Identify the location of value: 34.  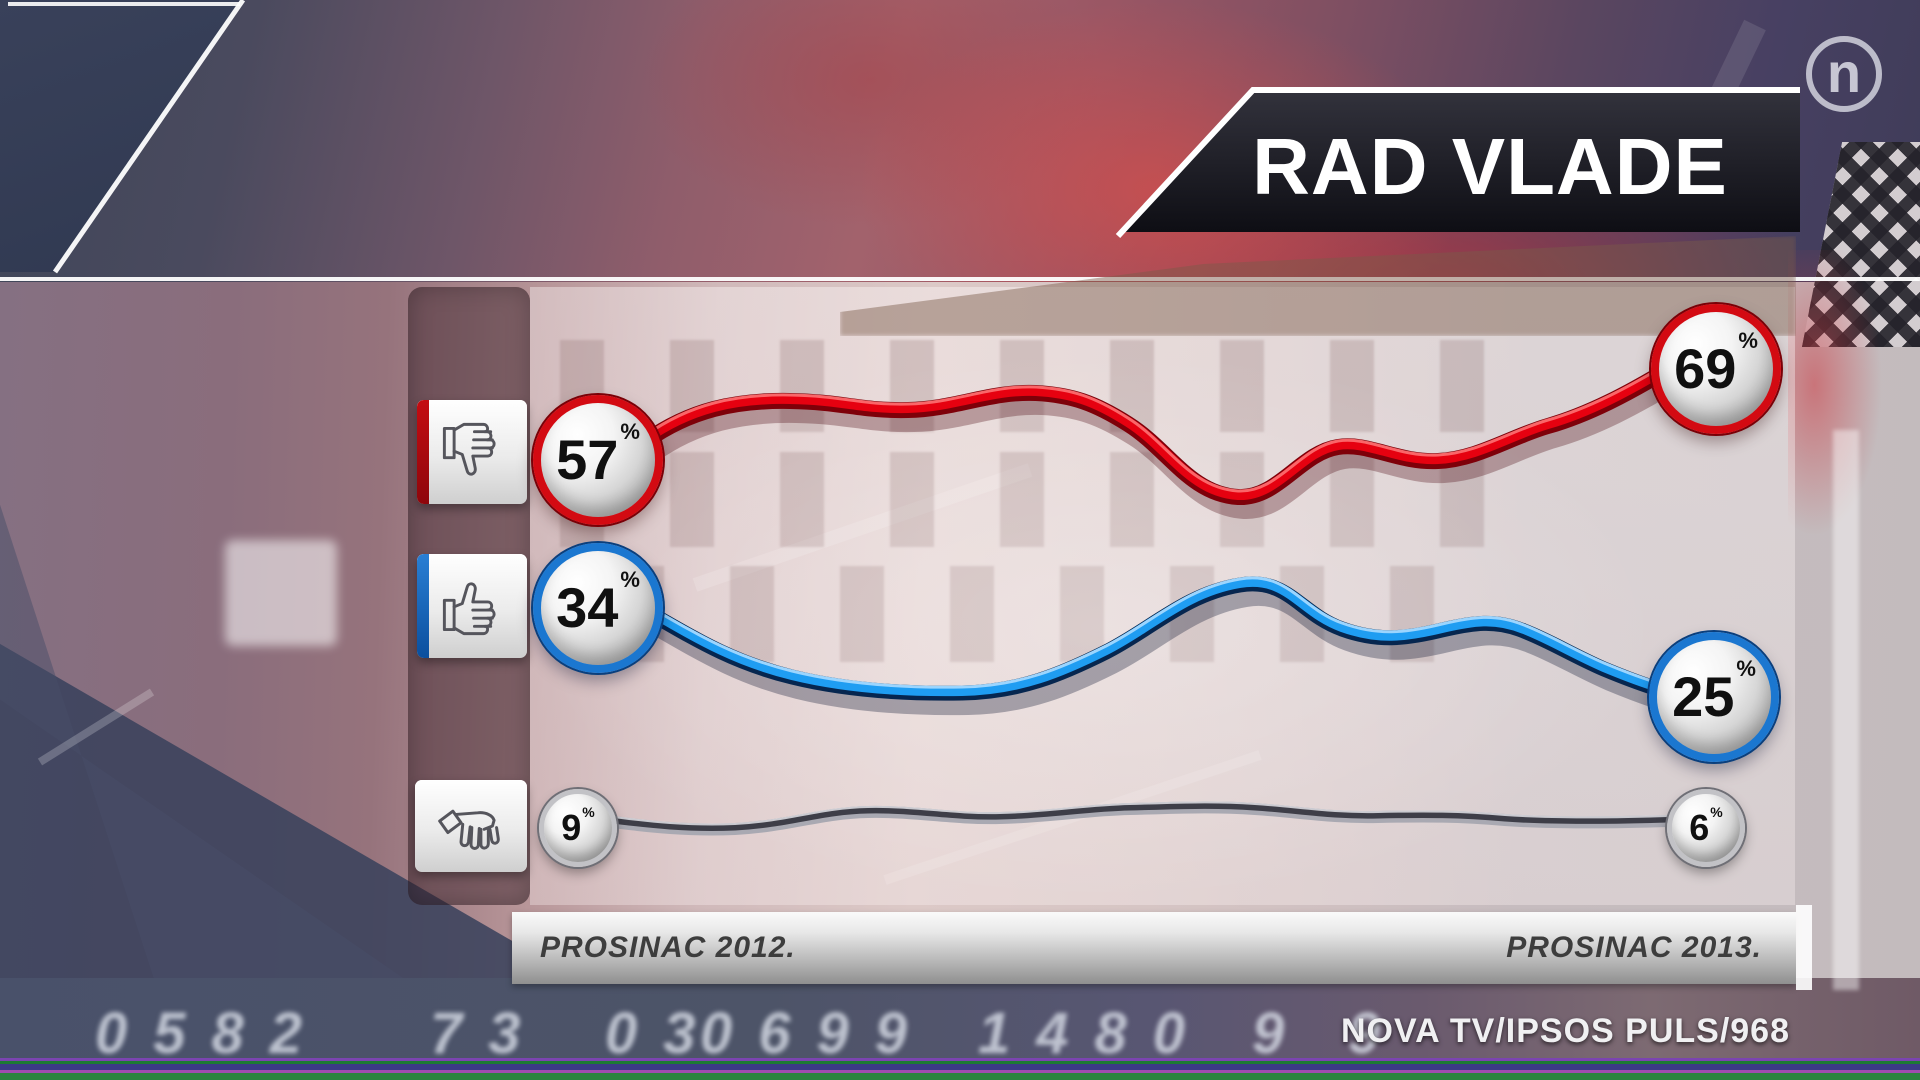
(587, 607).